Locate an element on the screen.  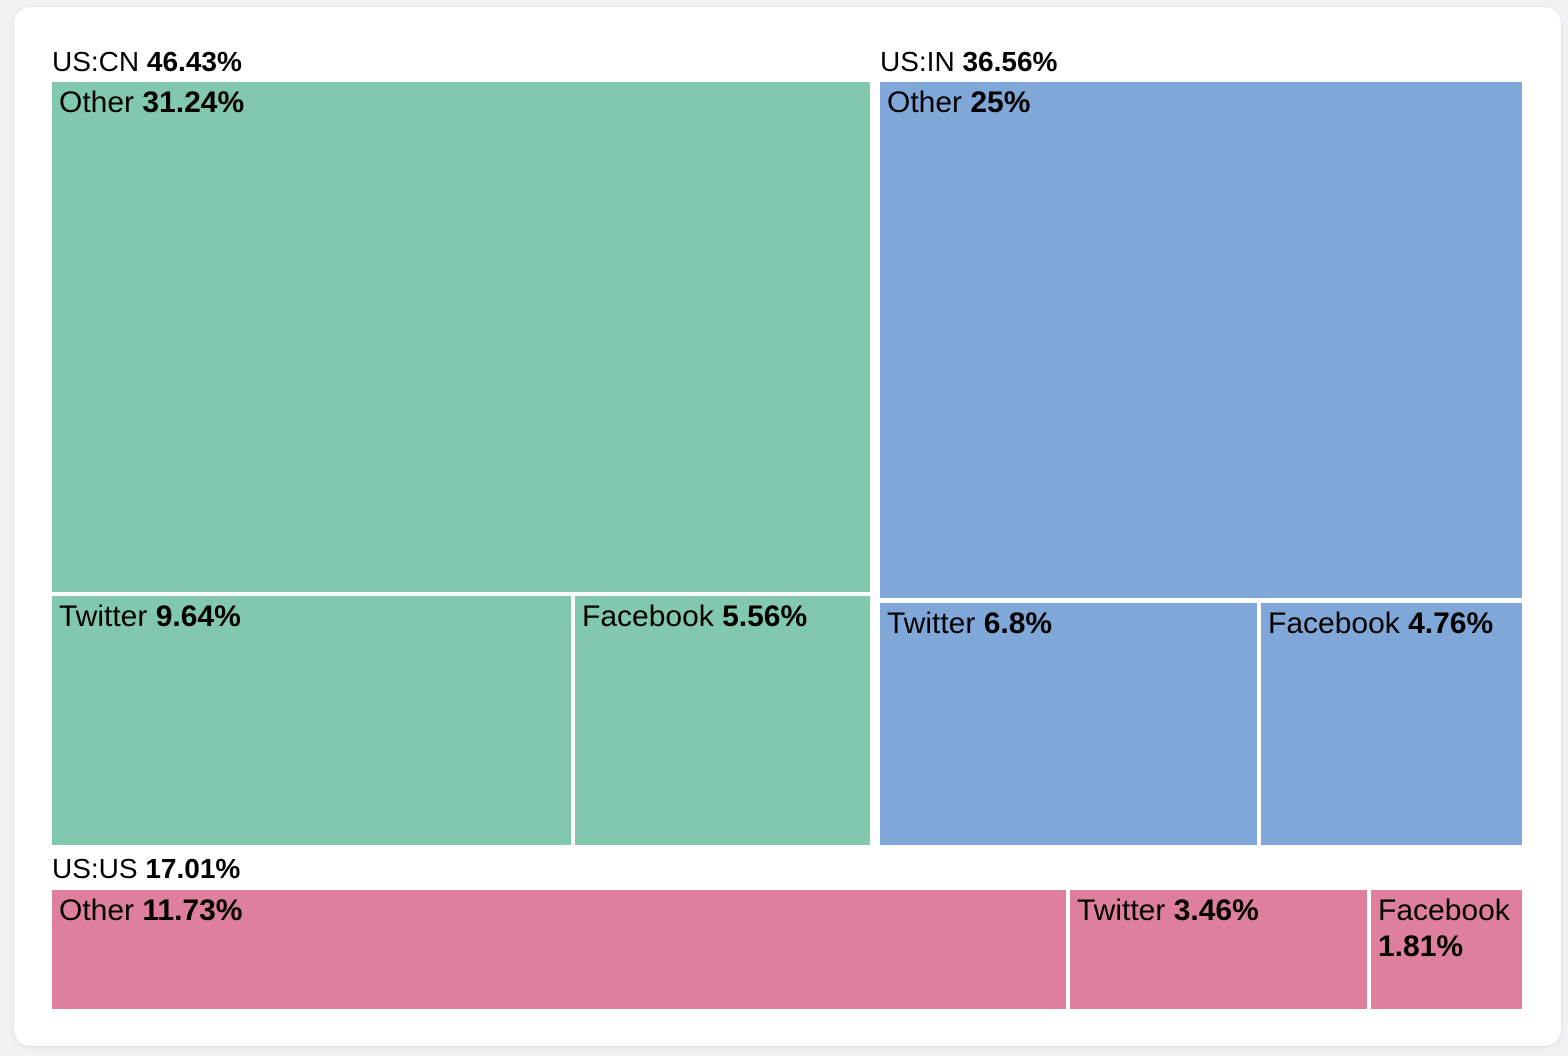
cell-us-cn-twitter: Twitter 9.64% is located at coordinates (311, 720).